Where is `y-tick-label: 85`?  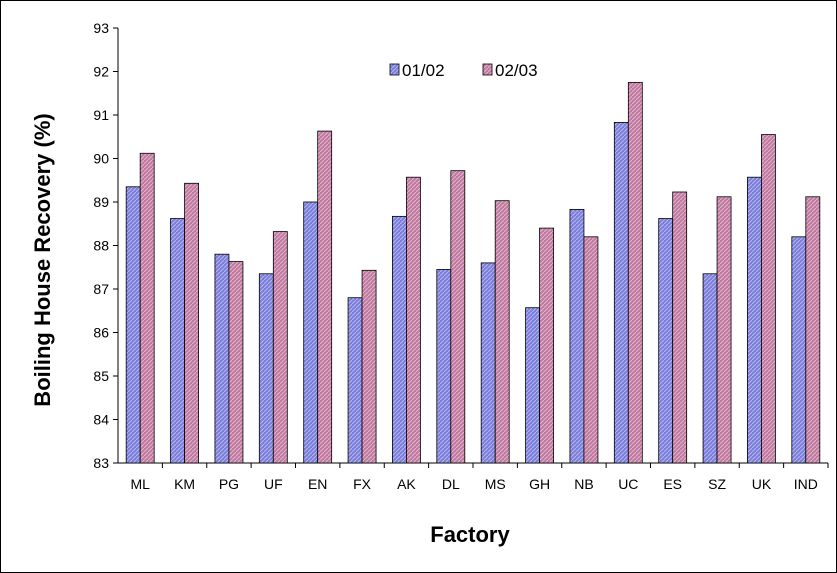
y-tick-label: 85 is located at coordinates (101, 376).